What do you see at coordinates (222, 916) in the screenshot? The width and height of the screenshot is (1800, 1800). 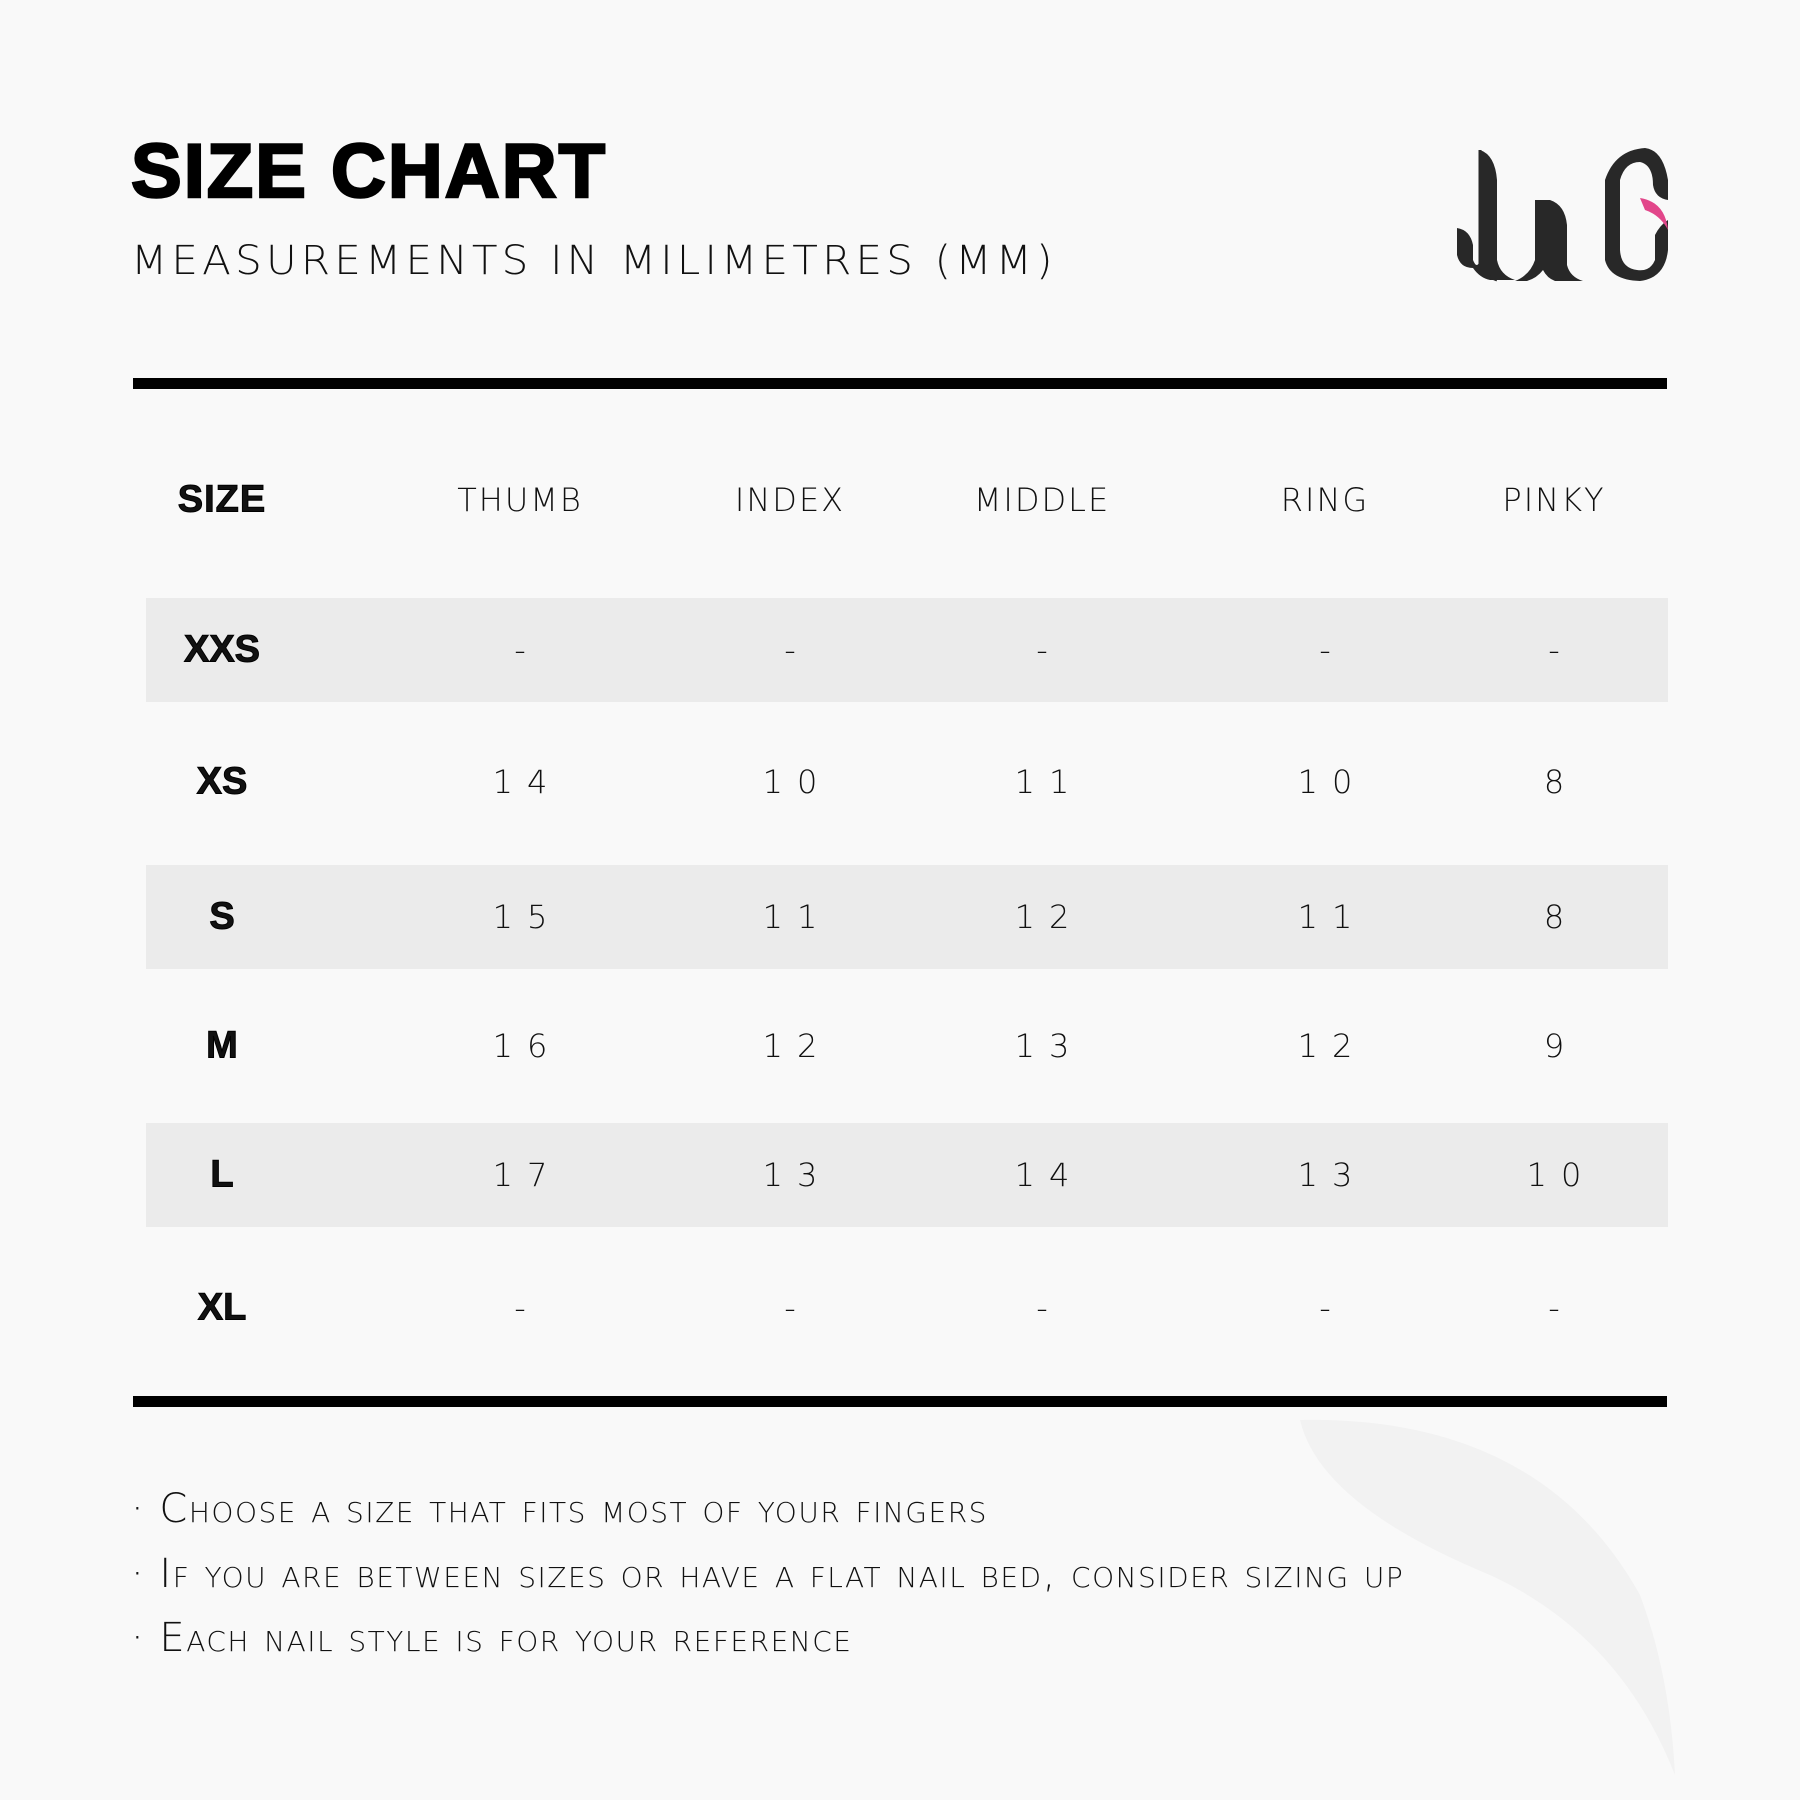 I see `size-label: S` at bounding box center [222, 916].